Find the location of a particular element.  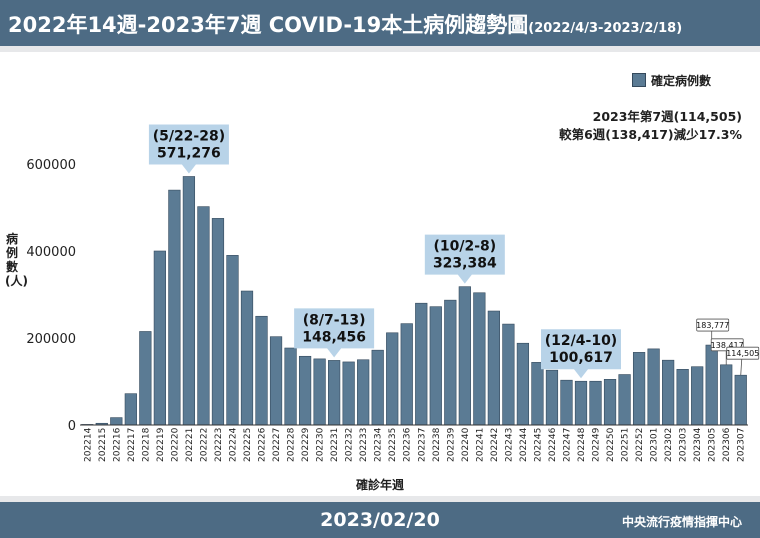

legend: 確定病例數 is located at coordinates (671, 80).